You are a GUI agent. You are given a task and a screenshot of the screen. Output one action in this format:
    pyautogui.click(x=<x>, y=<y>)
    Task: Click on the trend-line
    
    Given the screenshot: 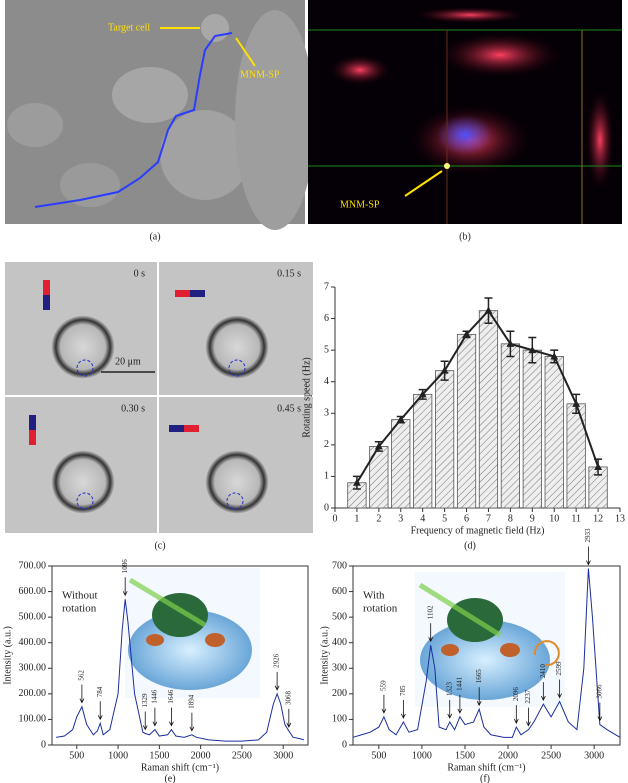 What is the action you would take?
    pyautogui.click(x=478, y=396)
    